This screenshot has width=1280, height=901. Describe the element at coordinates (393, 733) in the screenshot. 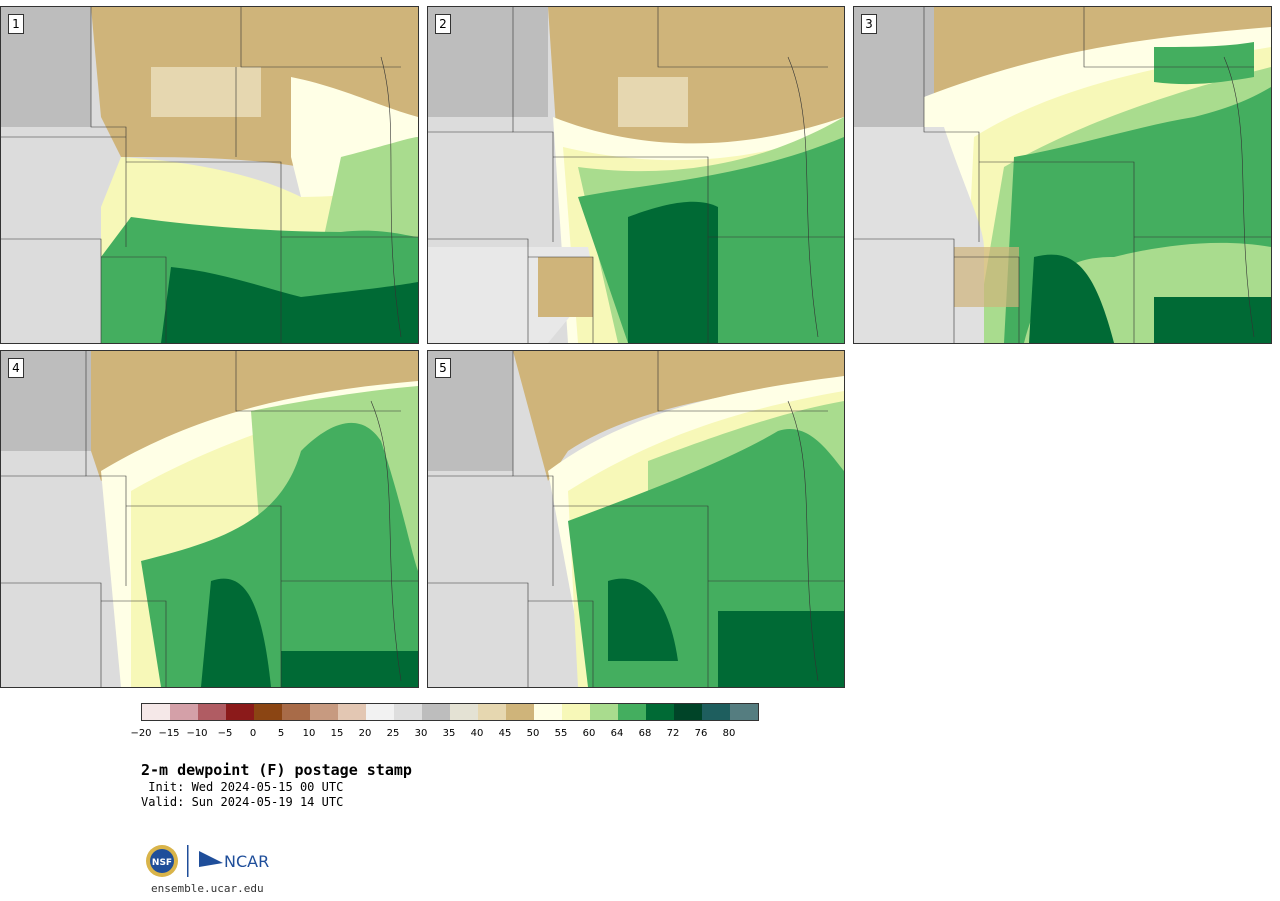

I see `colorbar-tick-label: 25` at that location.